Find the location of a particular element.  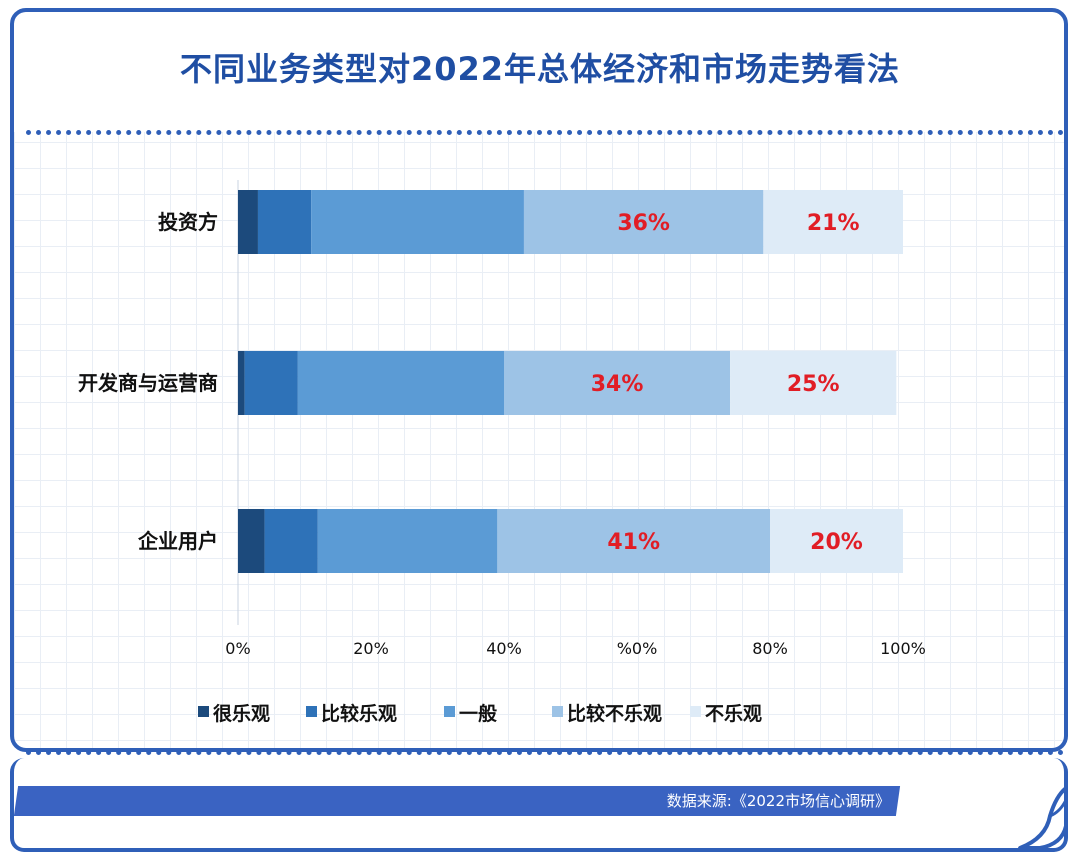

legend-label: 比较乐观 is located at coordinates (359, 713).